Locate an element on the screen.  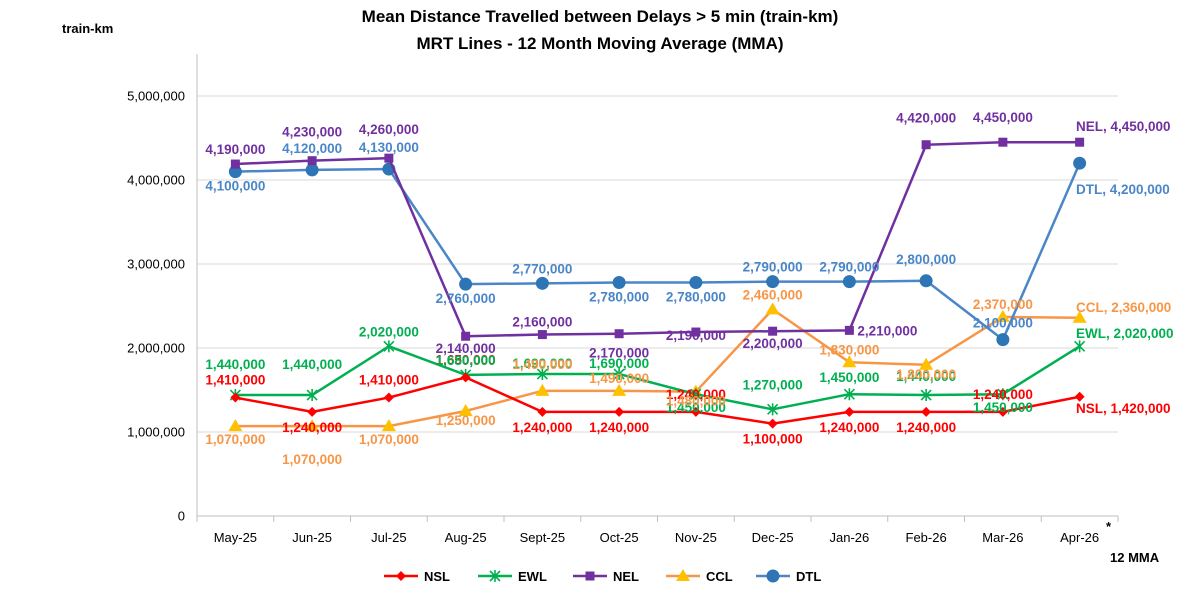
legend-label: CCL is located at coordinates (719, 576).